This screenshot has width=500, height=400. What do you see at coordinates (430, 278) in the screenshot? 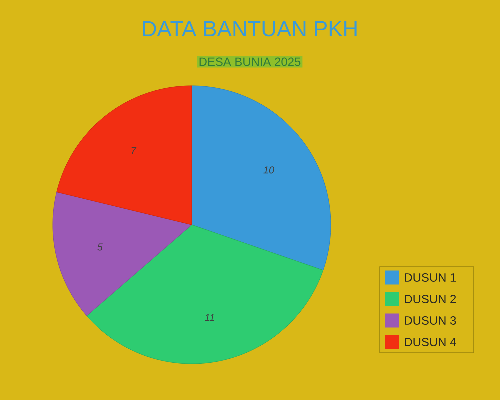
I see `legend-label: DUSUN 1` at bounding box center [430, 278].